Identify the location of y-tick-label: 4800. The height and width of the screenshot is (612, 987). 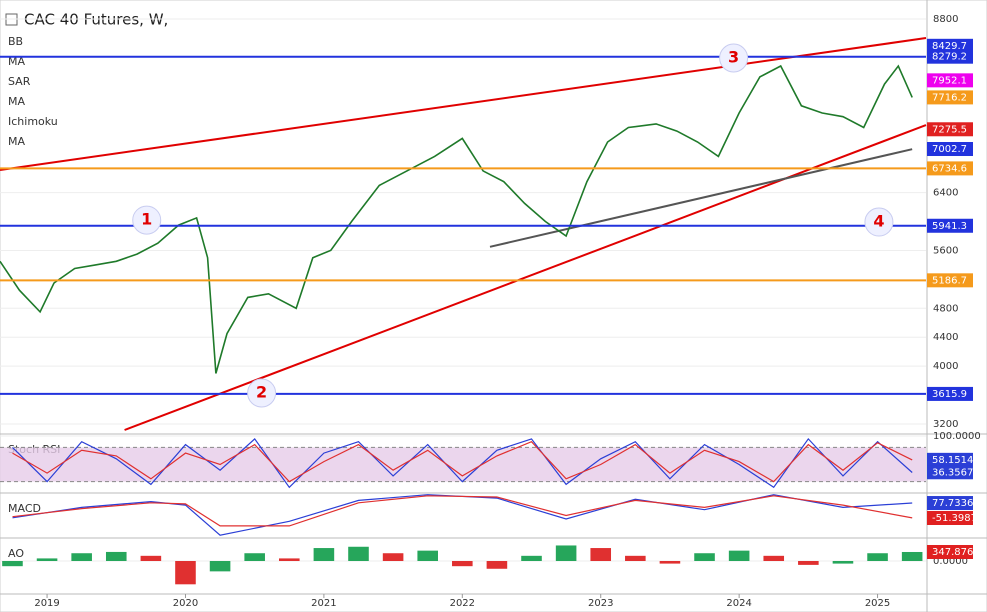
(945, 308).